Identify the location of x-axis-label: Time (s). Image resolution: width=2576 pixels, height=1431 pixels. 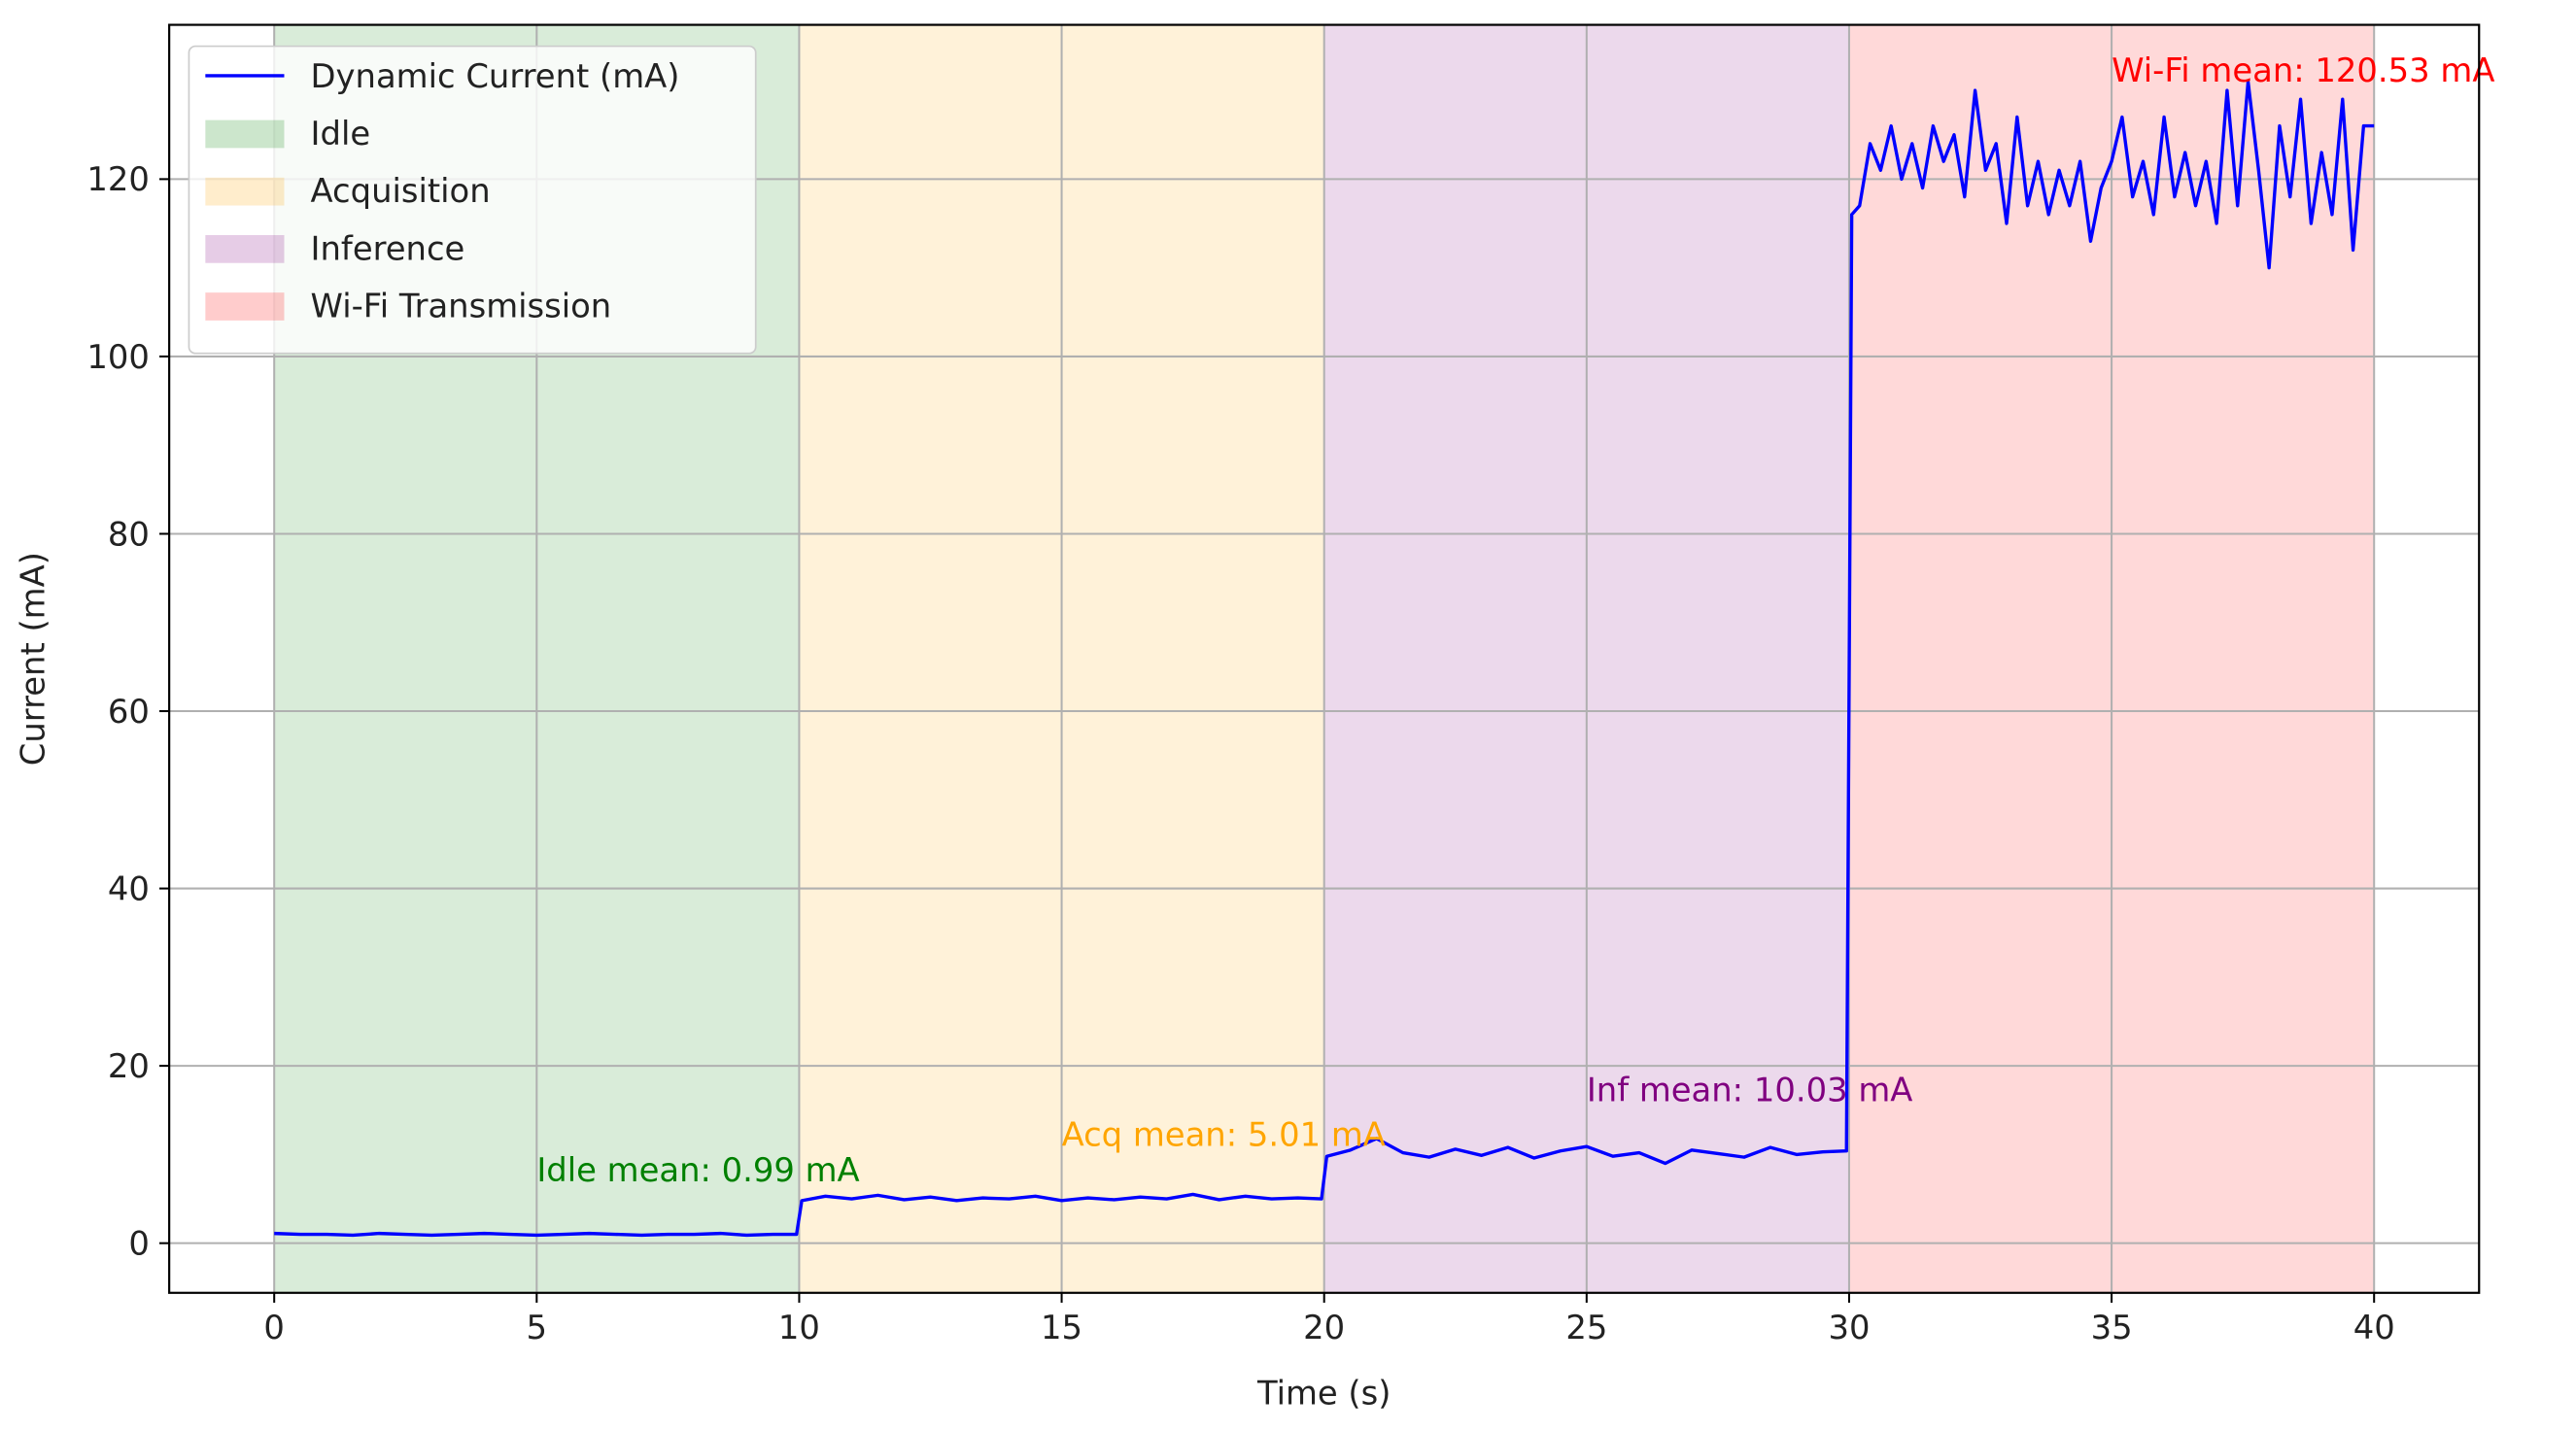
(1323, 1394).